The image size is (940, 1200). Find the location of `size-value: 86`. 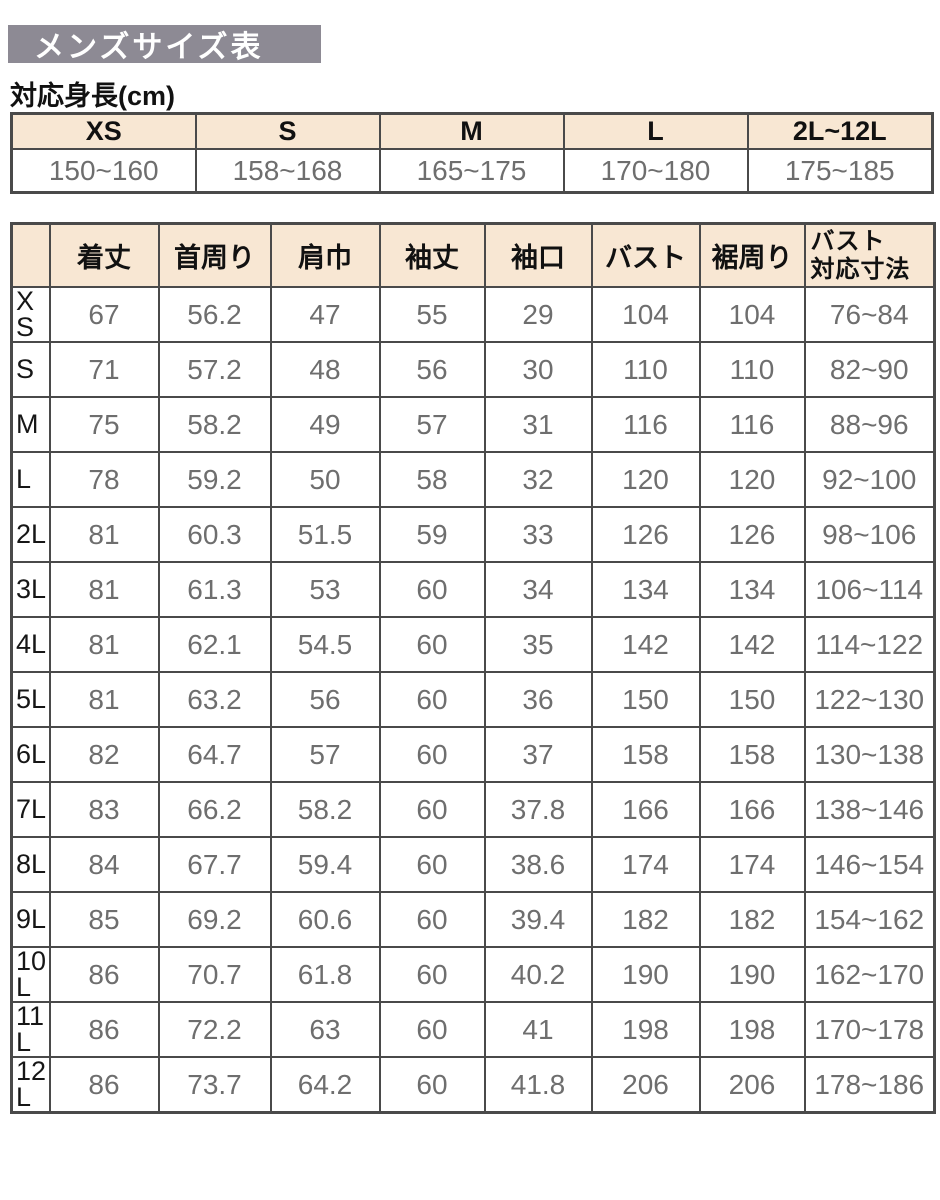

size-value: 86 is located at coordinates (104, 1085).